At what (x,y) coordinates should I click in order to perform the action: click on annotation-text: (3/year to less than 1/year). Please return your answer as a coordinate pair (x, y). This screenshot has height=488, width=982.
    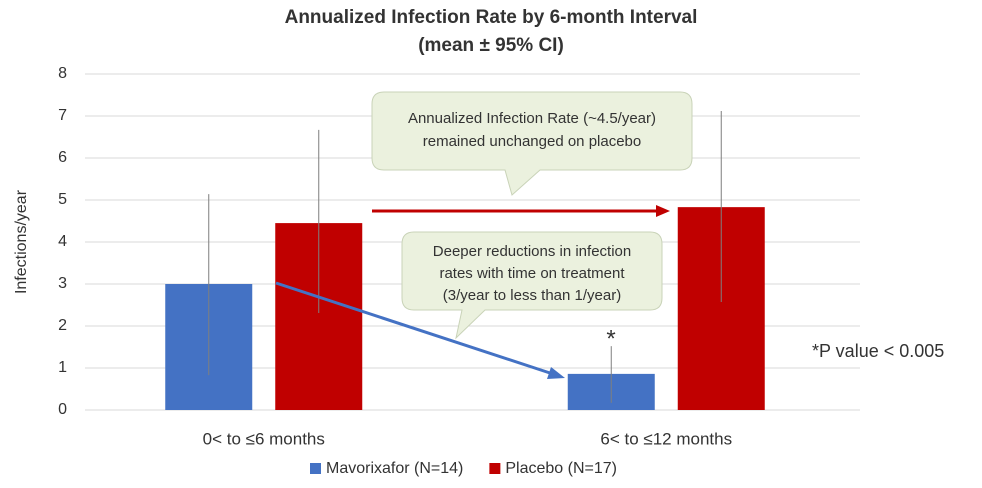
    Looking at the image, I should click on (532, 295).